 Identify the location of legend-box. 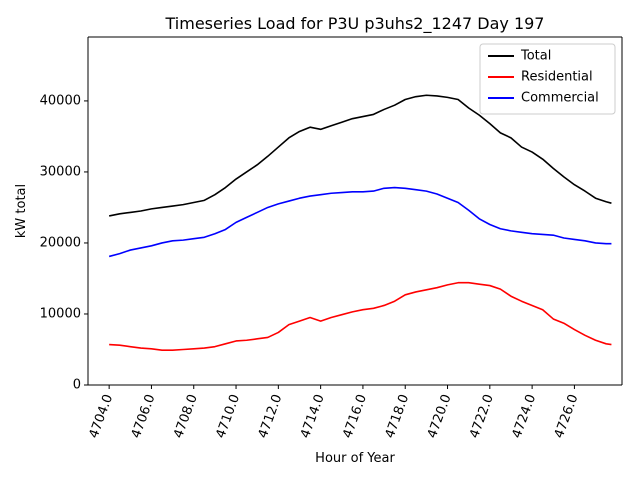
(547, 79).